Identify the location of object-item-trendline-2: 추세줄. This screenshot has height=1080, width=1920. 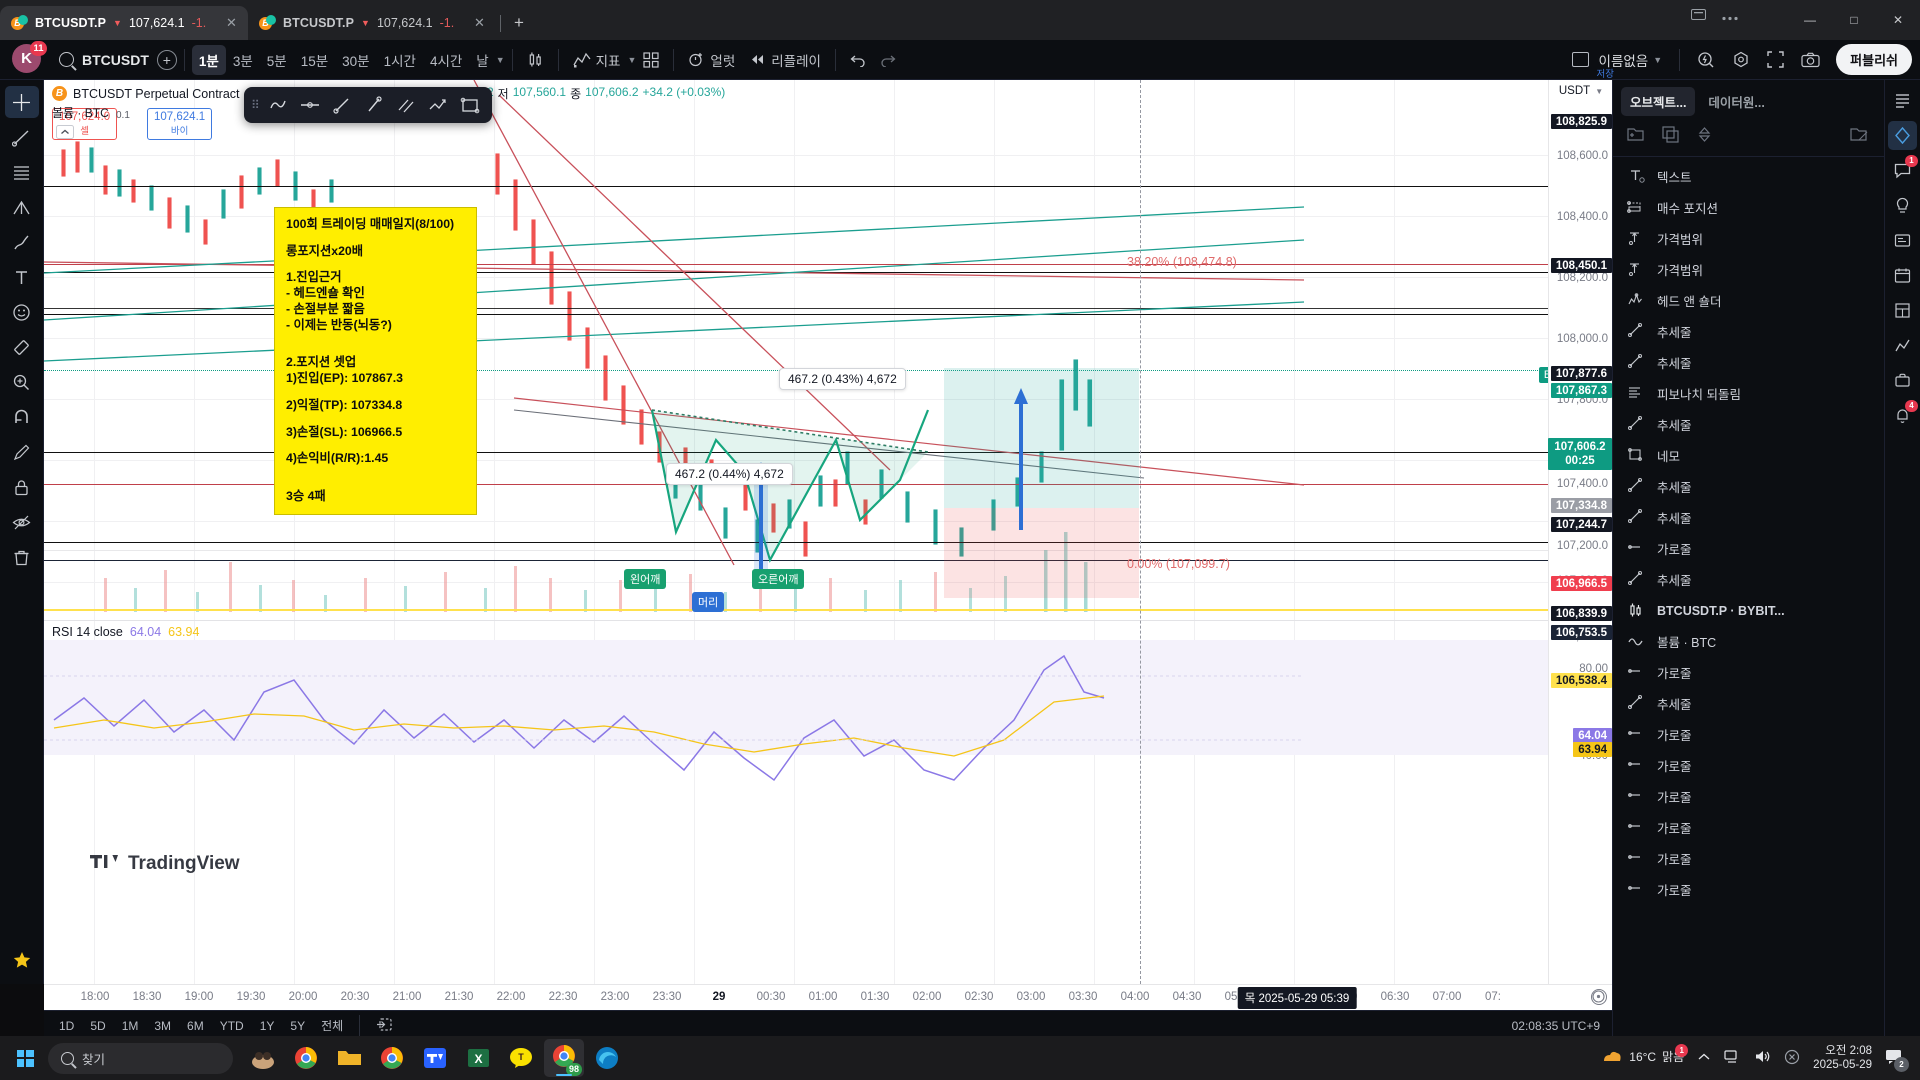
(1748, 362).